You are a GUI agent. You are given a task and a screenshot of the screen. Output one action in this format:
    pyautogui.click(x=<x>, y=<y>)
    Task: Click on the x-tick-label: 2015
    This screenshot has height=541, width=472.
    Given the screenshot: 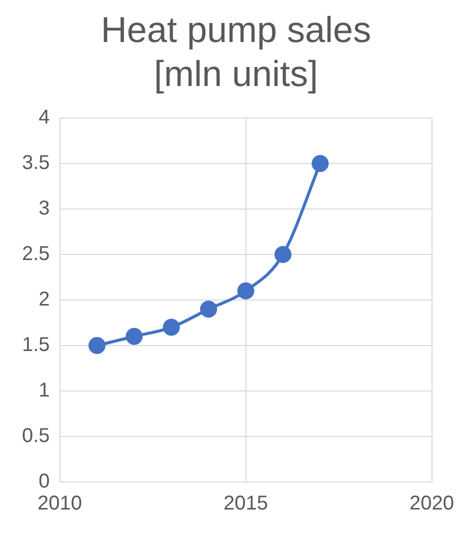 What is the action you would take?
    pyautogui.click(x=246, y=503)
    